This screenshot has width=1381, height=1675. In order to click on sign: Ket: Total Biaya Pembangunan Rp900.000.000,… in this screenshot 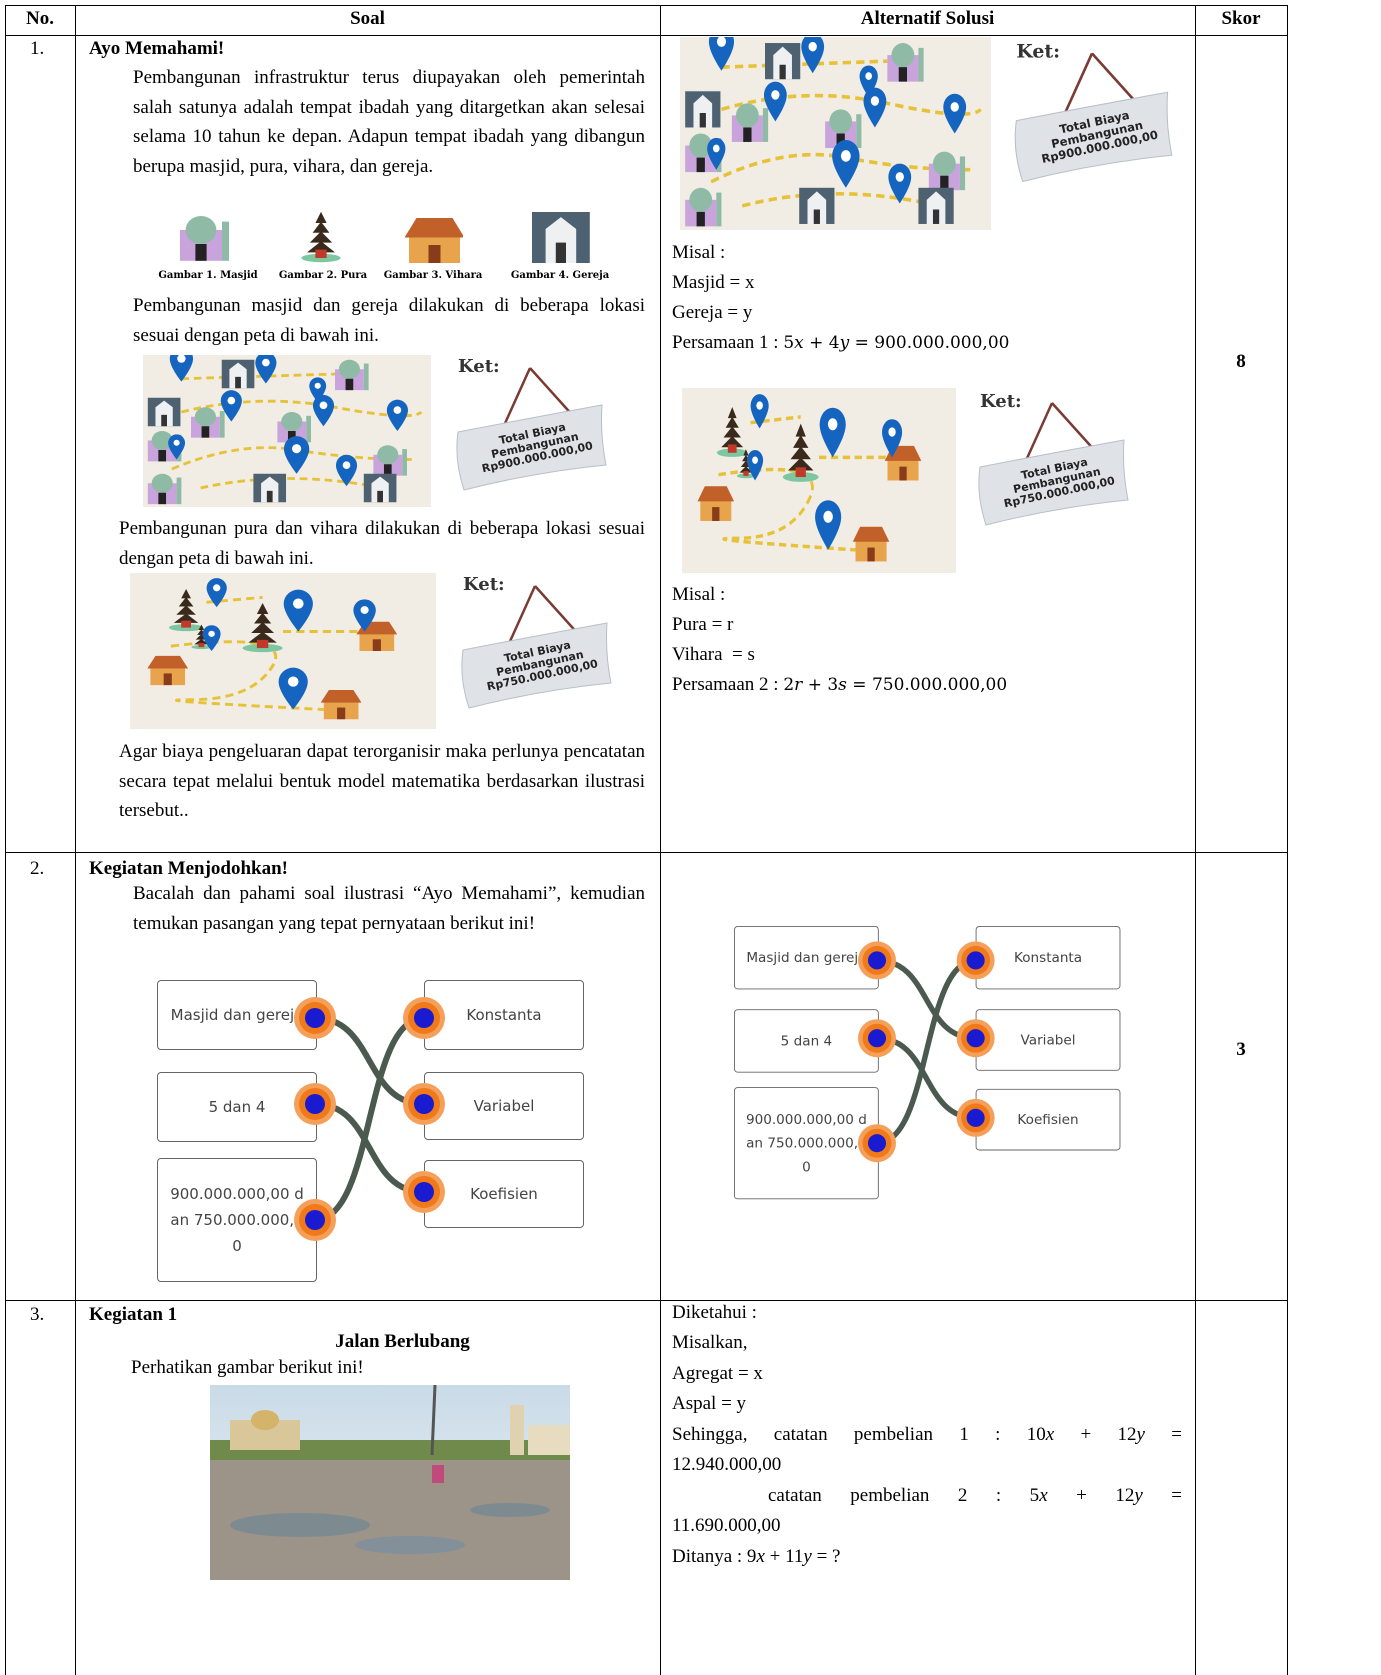, I will do `click(1092, 116)`.